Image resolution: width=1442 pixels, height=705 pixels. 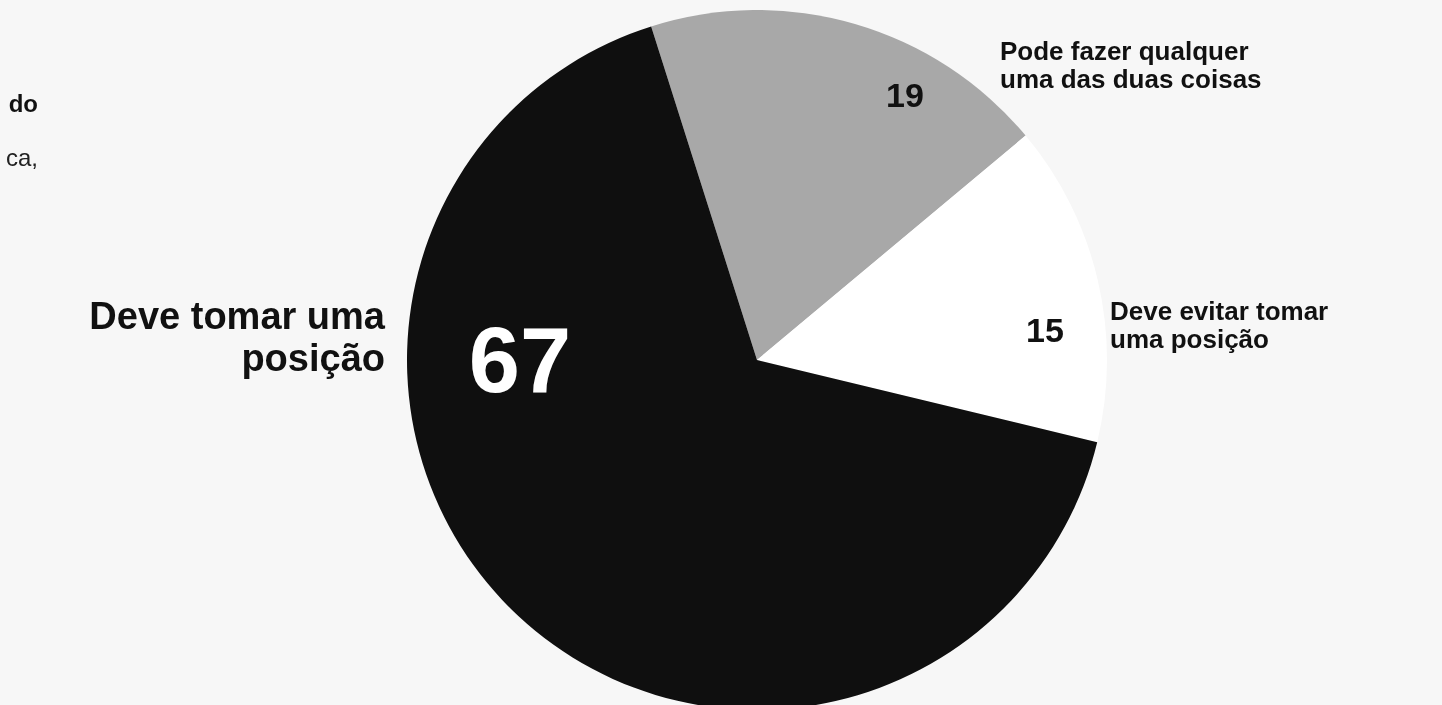 What do you see at coordinates (1219, 325) in the screenshot?
I see `slice-label: Deve evitar tomar uma posição` at bounding box center [1219, 325].